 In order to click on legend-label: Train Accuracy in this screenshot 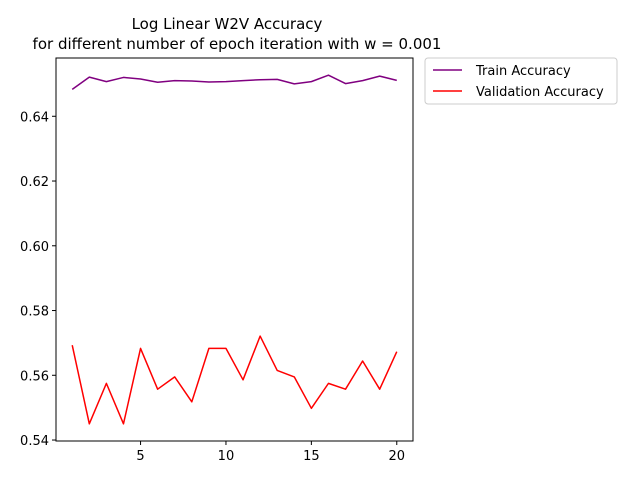, I will do `click(523, 71)`.